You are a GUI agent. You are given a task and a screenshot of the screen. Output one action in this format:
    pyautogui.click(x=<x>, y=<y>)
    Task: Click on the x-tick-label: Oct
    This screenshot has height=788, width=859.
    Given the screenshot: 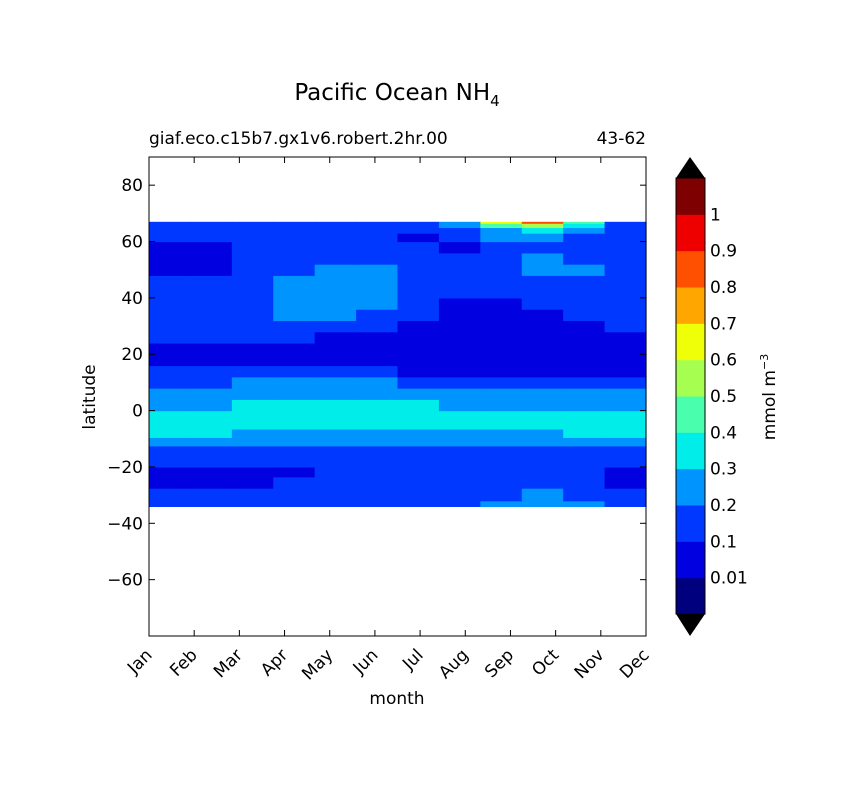 What is the action you would take?
    pyautogui.click(x=545, y=662)
    